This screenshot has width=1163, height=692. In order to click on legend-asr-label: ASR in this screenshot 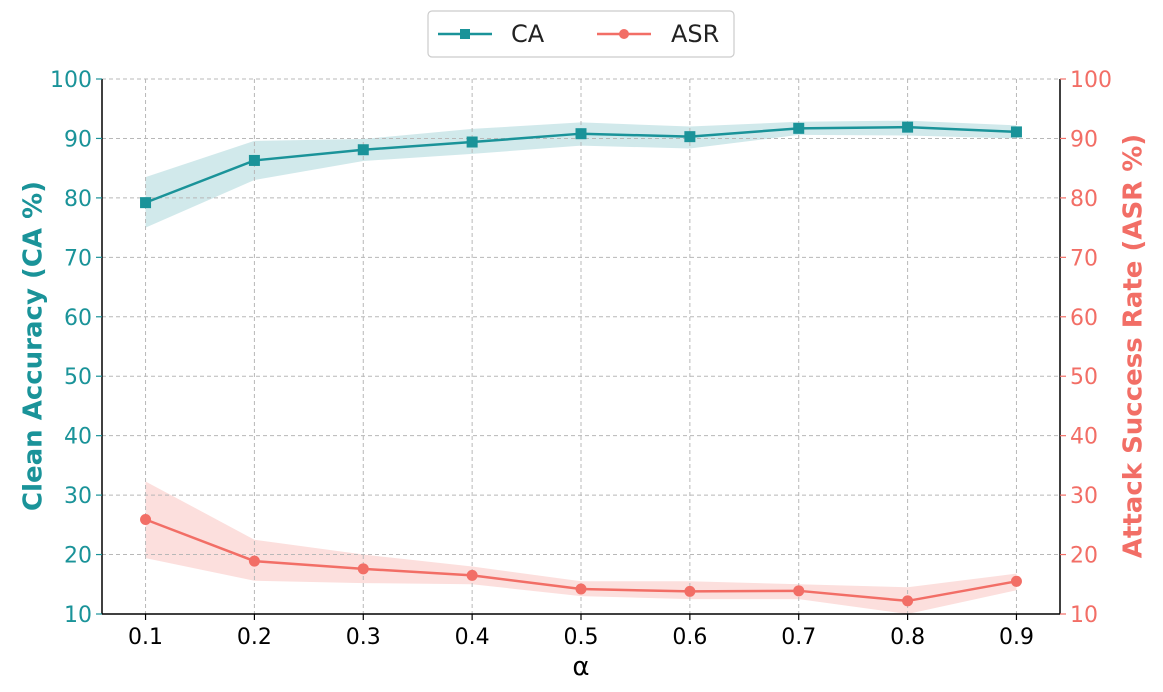, I will do `click(695, 34)`.